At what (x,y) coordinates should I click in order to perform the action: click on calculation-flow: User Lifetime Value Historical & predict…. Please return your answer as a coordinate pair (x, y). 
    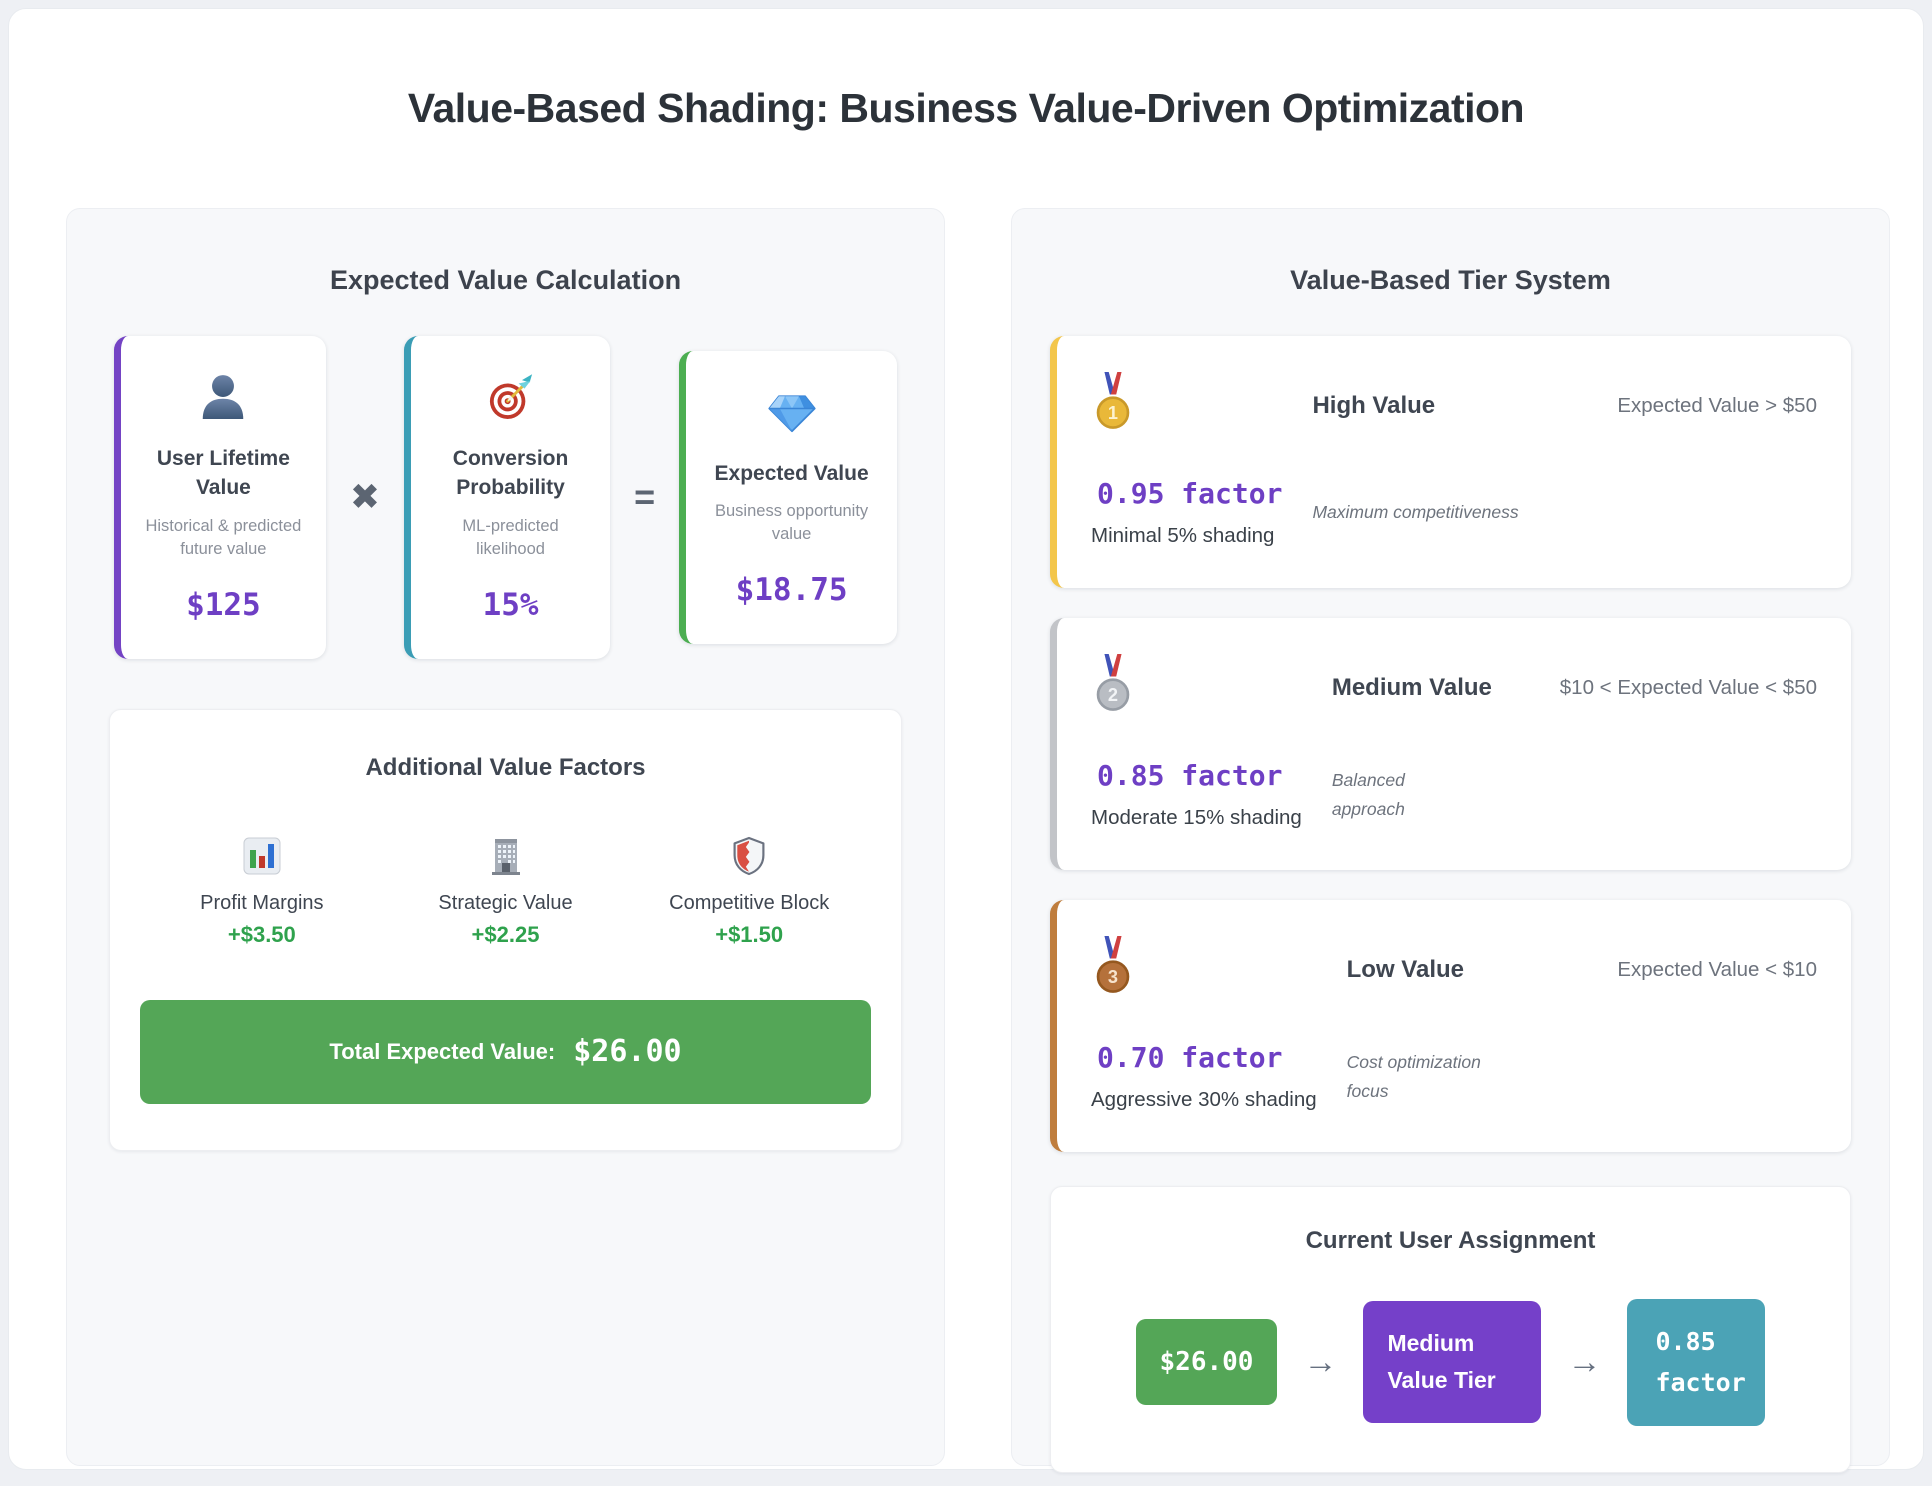
    Looking at the image, I should click on (505, 497).